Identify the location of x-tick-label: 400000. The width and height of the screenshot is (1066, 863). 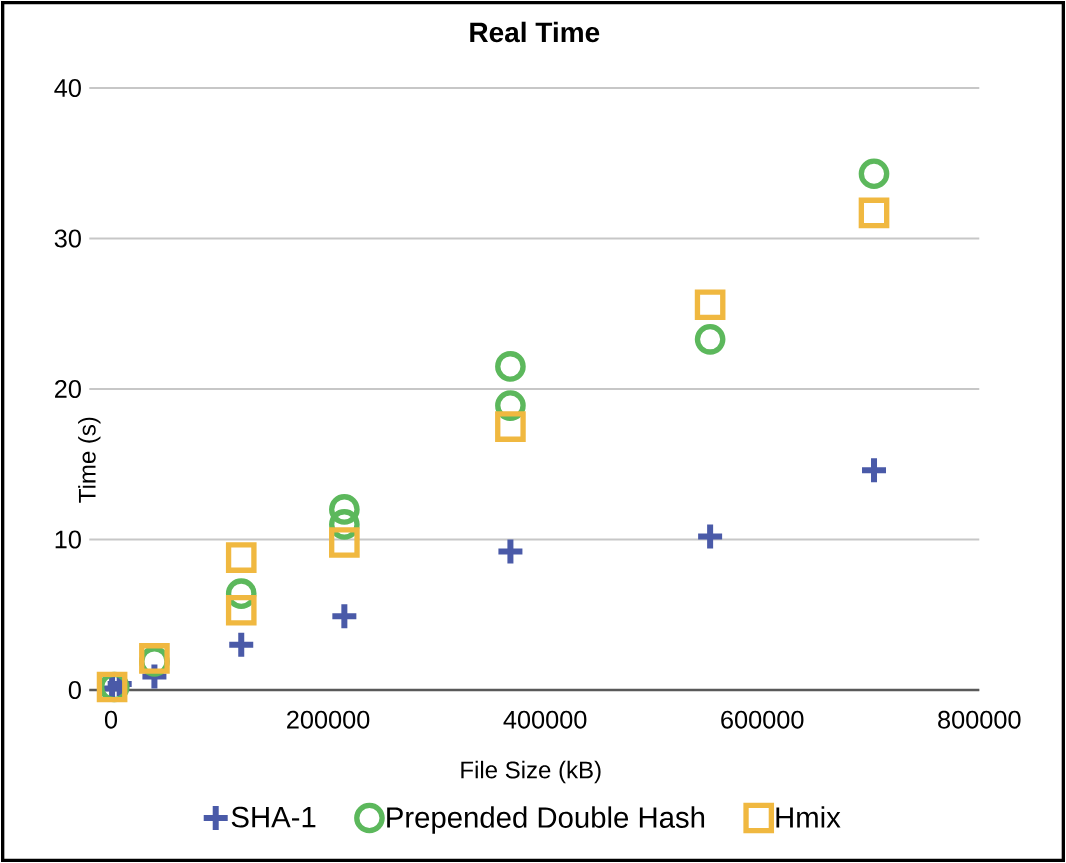
(545, 719).